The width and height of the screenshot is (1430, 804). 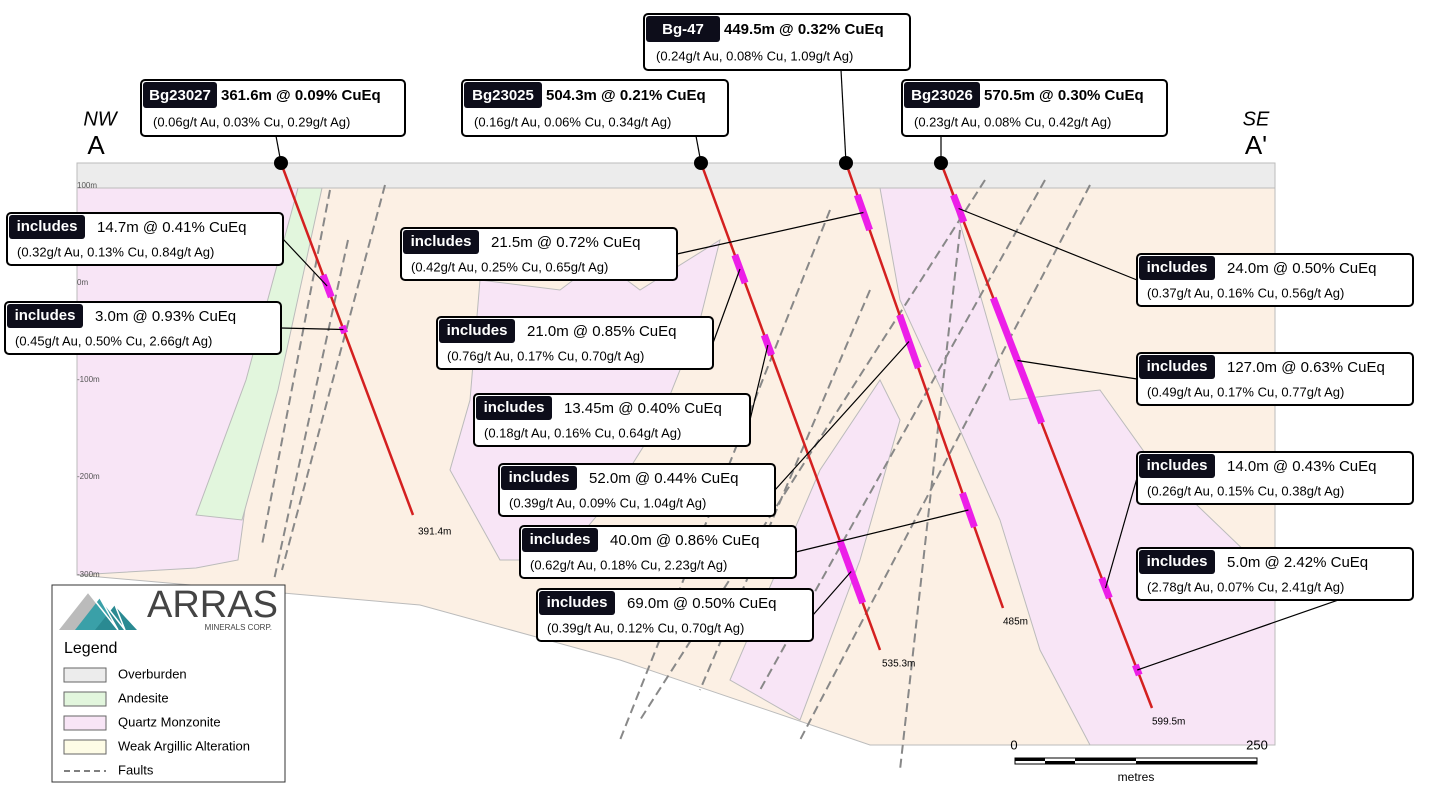 I want to click on intercept-summary: 69.0m @ 0.50% CuEq, so click(x=701, y=603).